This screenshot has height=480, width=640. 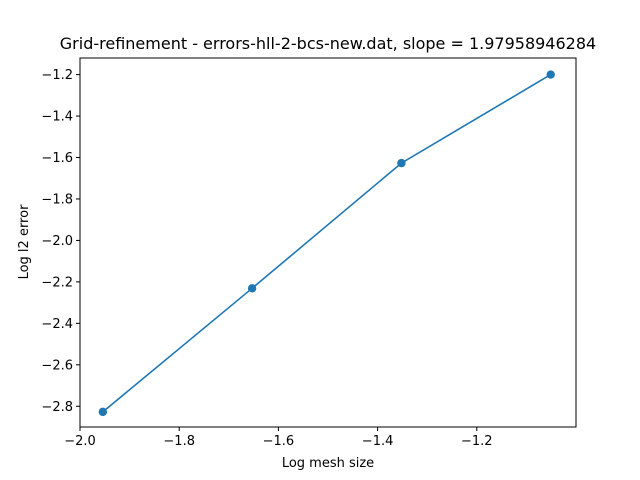 What do you see at coordinates (57, 158) in the screenshot?
I see `y-tick-label: −1.6` at bounding box center [57, 158].